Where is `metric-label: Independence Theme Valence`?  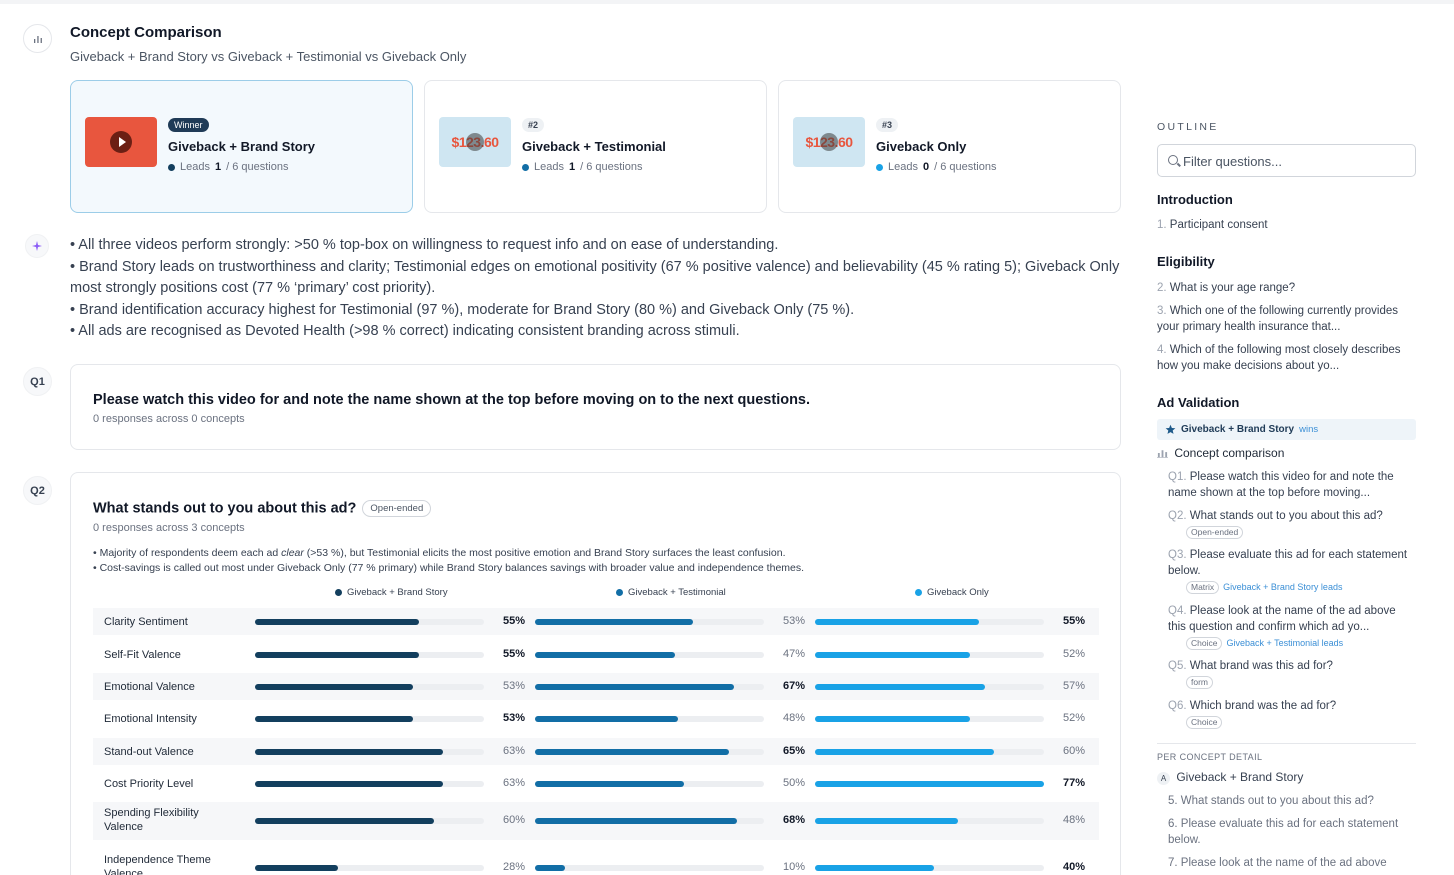
metric-label: Independence Theme Valence is located at coordinates (157, 864).